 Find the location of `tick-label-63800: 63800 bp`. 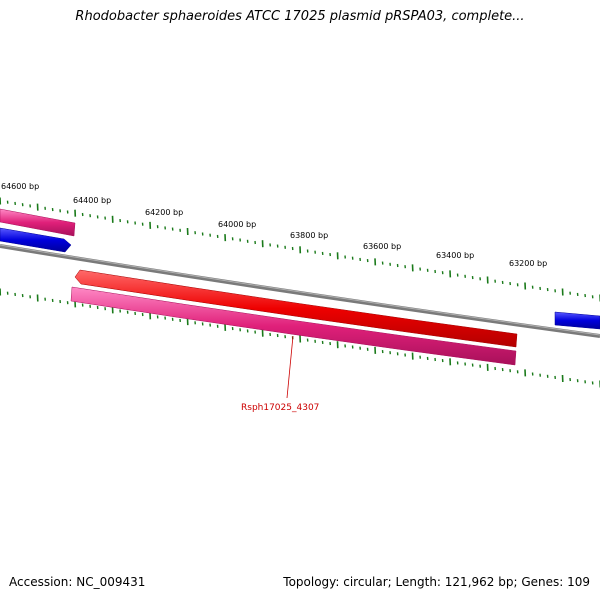

tick-label-63800: 63800 bp is located at coordinates (309, 235).